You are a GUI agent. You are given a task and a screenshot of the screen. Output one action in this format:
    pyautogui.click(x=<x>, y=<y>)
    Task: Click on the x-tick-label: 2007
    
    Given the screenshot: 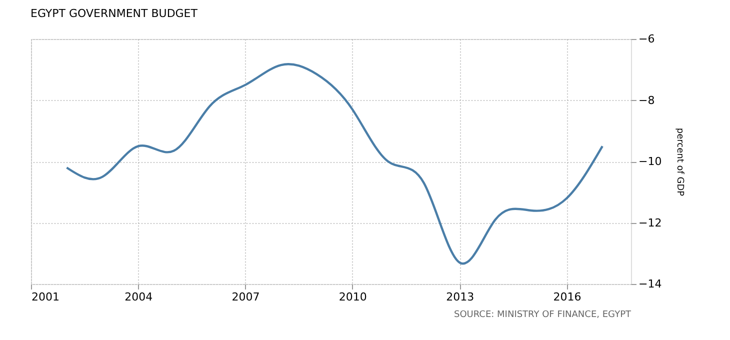 What is the action you would take?
    pyautogui.click(x=246, y=297)
    